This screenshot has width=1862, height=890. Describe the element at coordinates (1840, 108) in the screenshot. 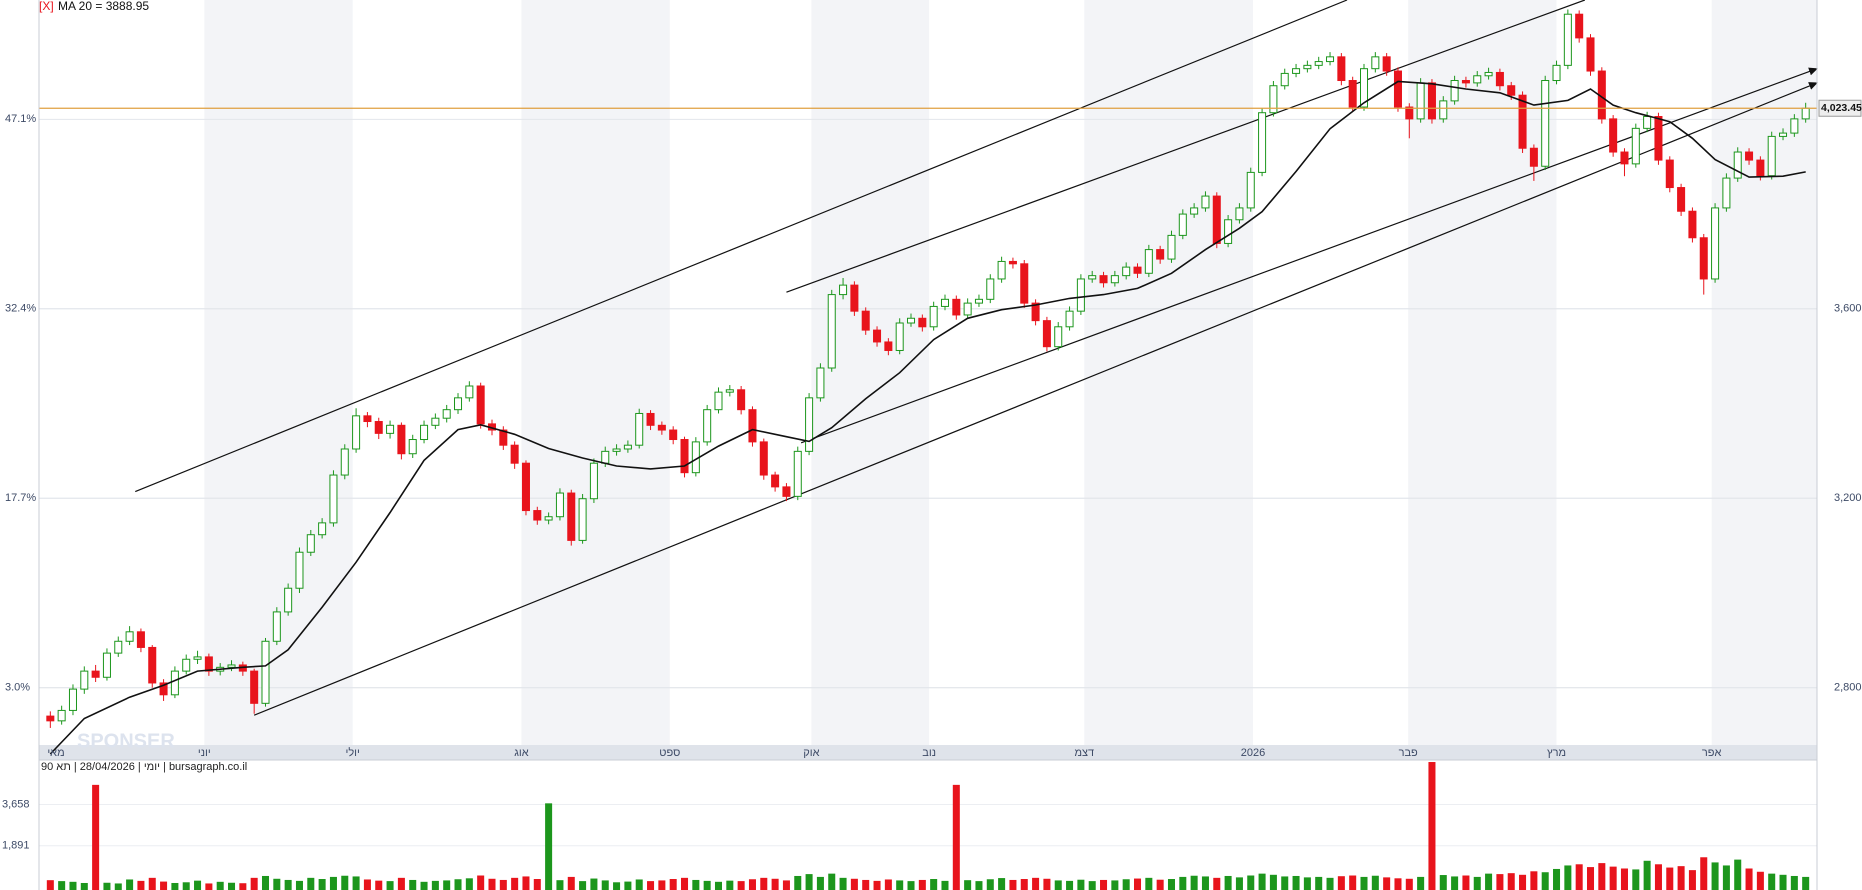

I see `last-price-tag` at that location.